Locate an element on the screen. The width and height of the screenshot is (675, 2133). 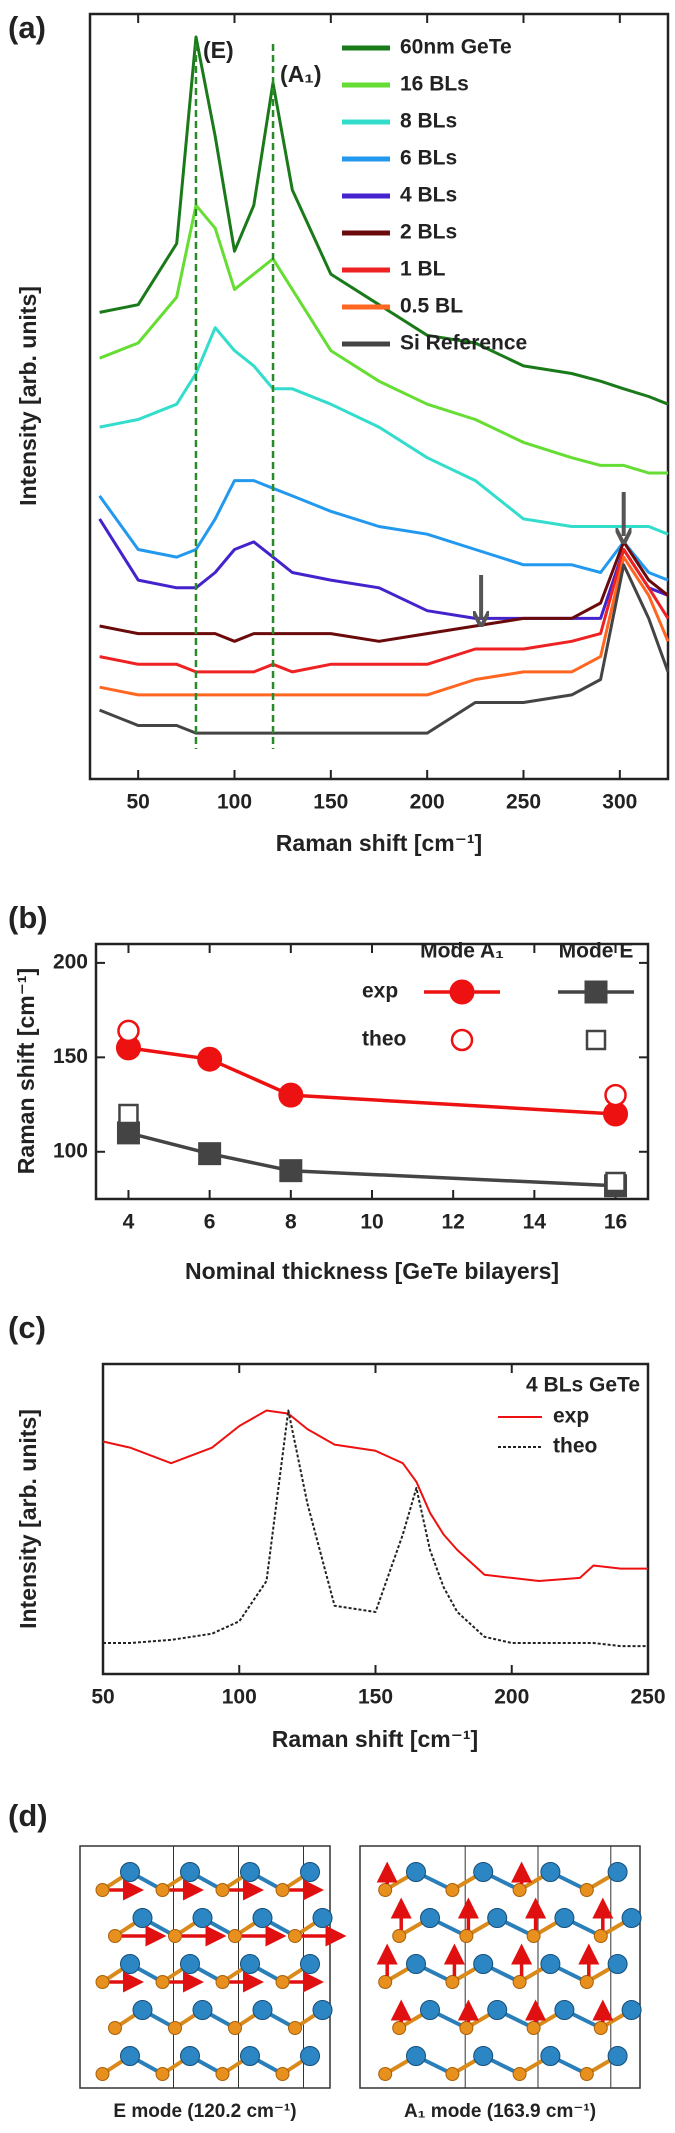
legend-label: 6 BLs is located at coordinates (428, 158).